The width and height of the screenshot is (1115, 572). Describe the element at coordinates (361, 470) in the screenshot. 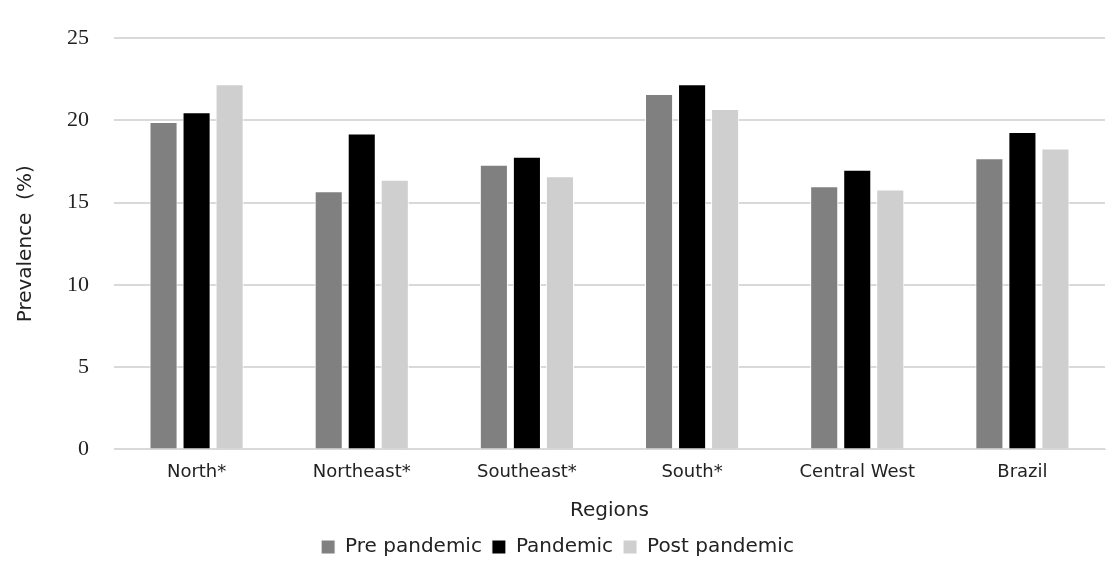

I see `x-tick-label: Northeast*` at that location.